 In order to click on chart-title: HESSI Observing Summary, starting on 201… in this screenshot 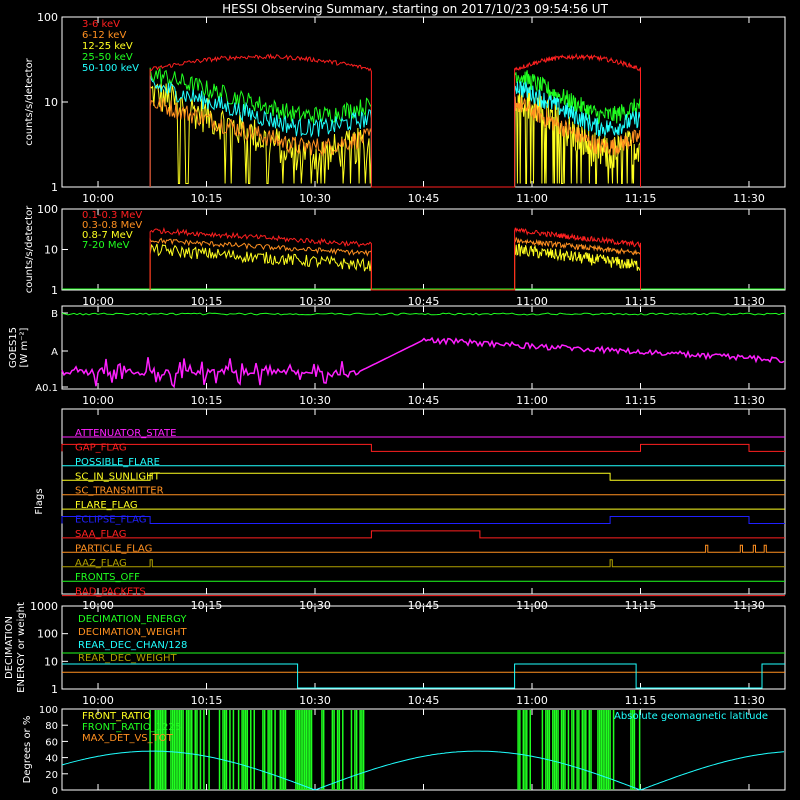, I will do `click(415, 9)`.